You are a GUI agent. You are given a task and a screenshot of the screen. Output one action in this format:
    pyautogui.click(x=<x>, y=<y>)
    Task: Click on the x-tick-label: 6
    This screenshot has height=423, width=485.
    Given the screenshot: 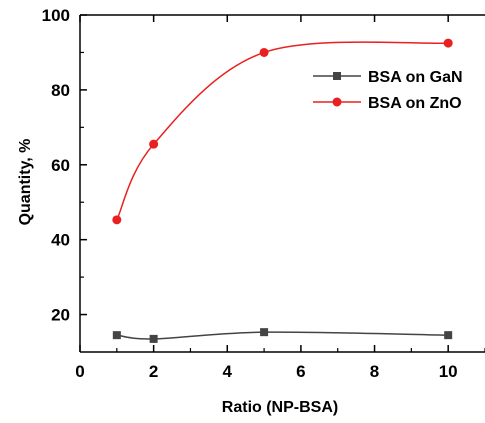 What is the action you would take?
    pyautogui.click(x=300, y=371)
    